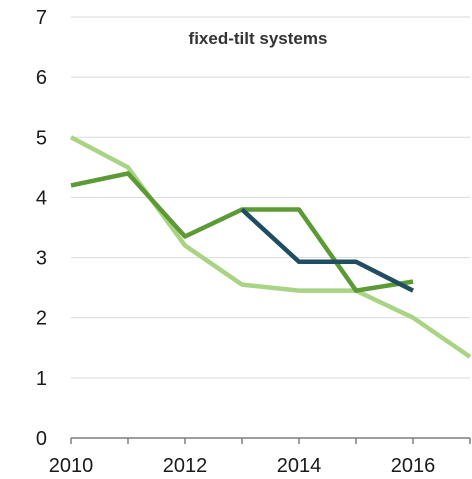 This screenshot has width=472, height=479. What do you see at coordinates (41, 138) in the screenshot?
I see `y-tick-label: 5` at bounding box center [41, 138].